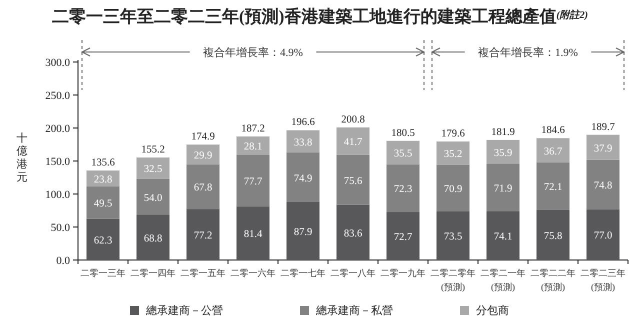  I want to click on y-tick-label: 50.0, so click(60, 228).